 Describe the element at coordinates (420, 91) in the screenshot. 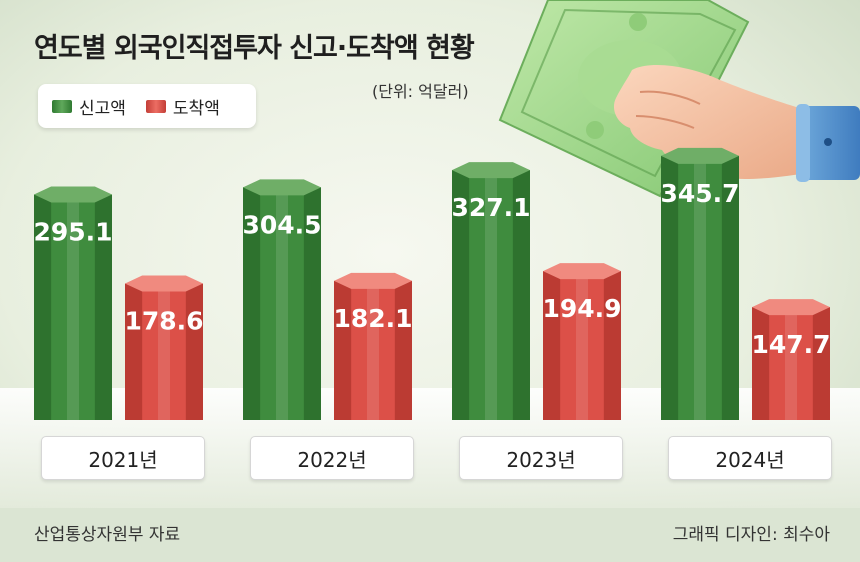

I see `unit-label: (단위: 억달러)` at that location.